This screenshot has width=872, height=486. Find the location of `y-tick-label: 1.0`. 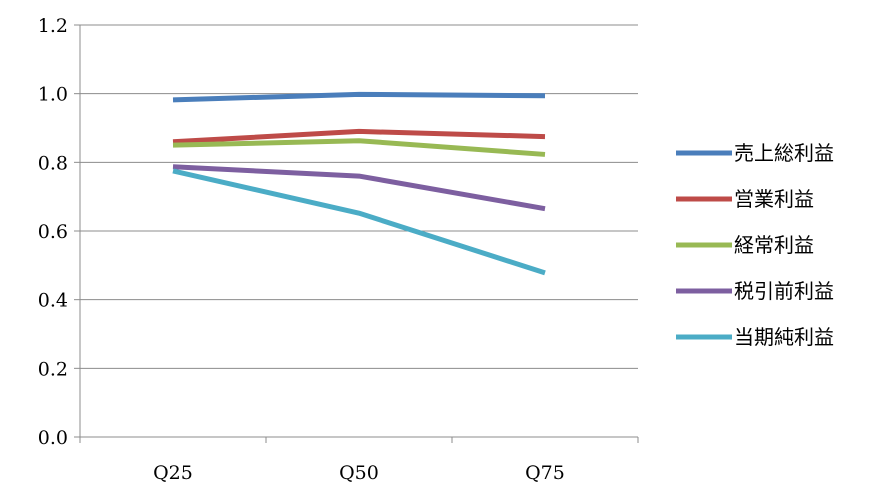

y-tick-label: 1.0 is located at coordinates (53, 95).